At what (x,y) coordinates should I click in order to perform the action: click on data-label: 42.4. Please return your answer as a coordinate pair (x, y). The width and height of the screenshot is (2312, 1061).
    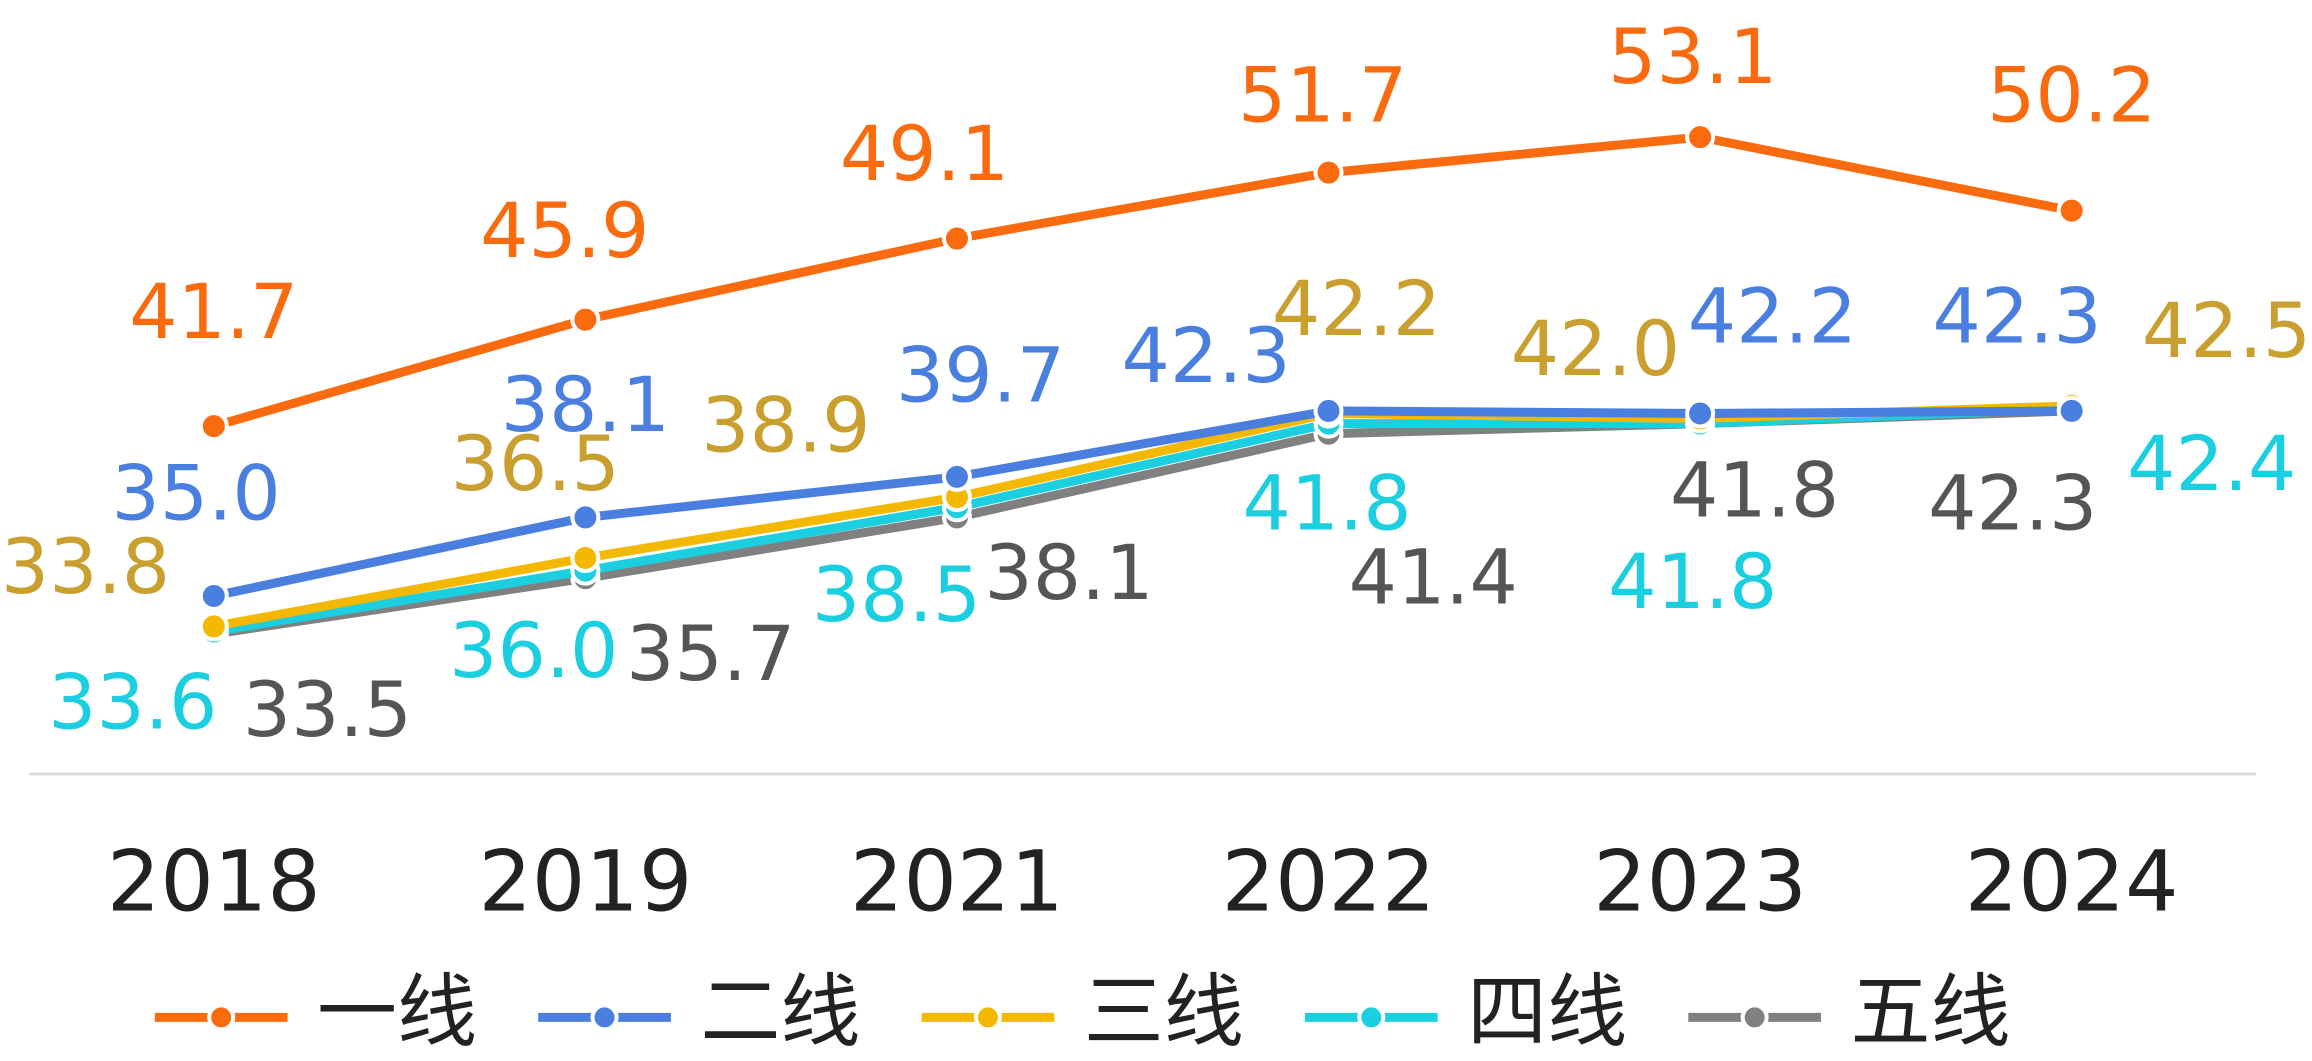
    Looking at the image, I should click on (2211, 463).